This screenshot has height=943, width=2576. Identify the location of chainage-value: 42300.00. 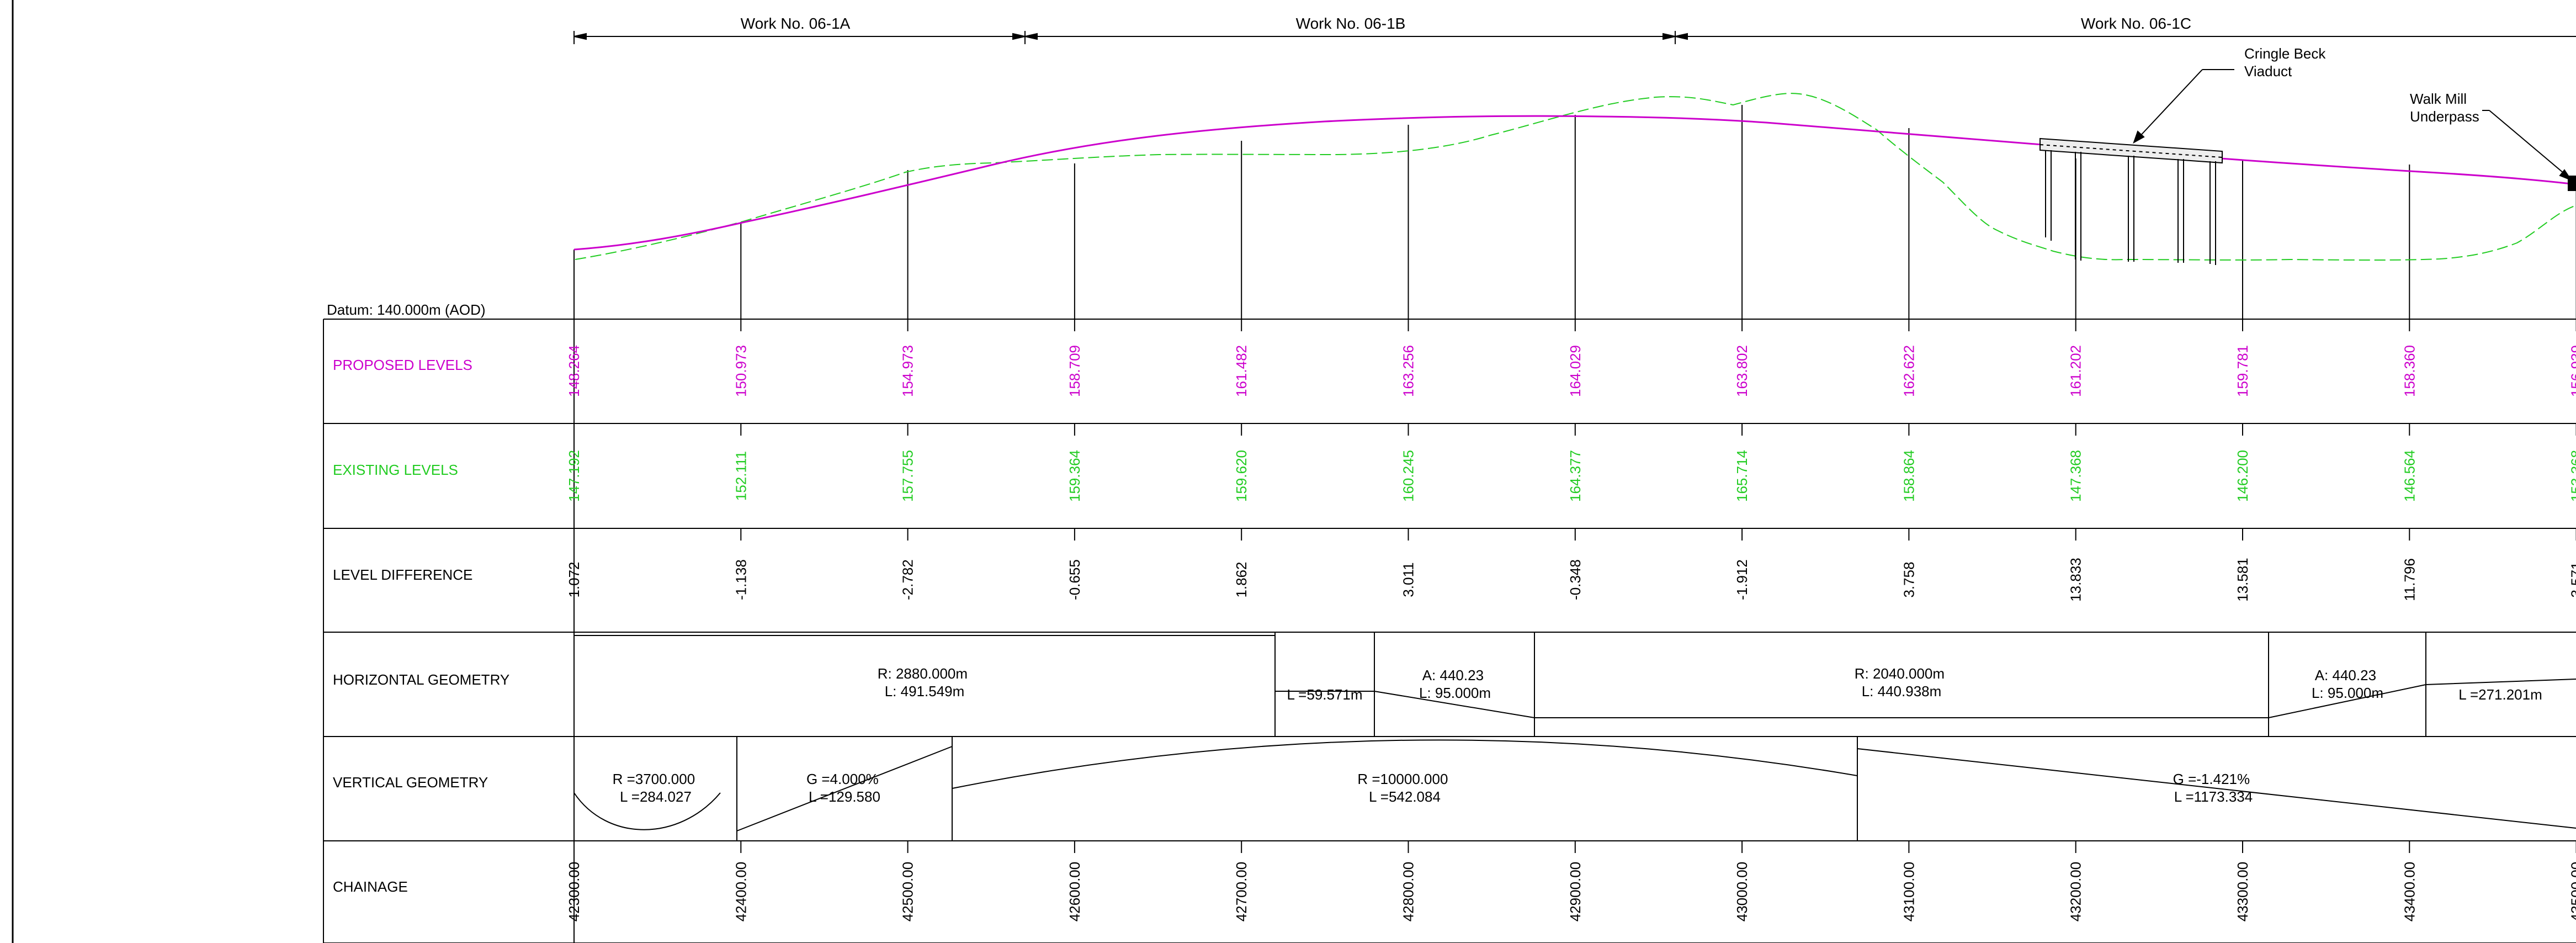
(574, 891).